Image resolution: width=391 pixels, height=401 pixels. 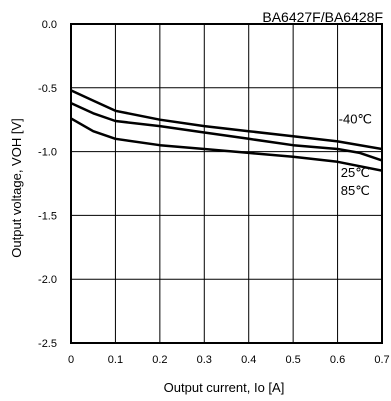 What do you see at coordinates (337, 360) in the screenshot?
I see `x-tick-label: 0.6` at bounding box center [337, 360].